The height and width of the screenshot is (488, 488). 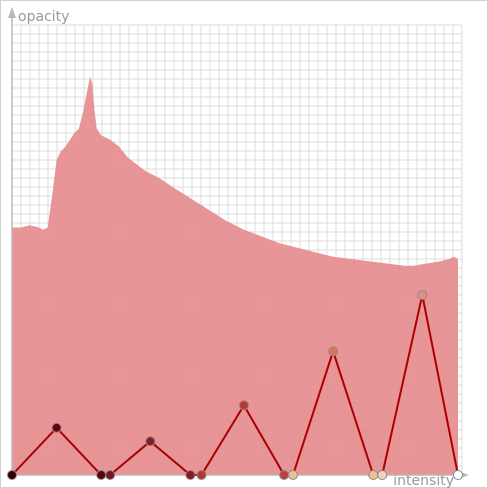 What do you see at coordinates (43, 17) in the screenshot?
I see `y-axis-label: opacity` at bounding box center [43, 17].